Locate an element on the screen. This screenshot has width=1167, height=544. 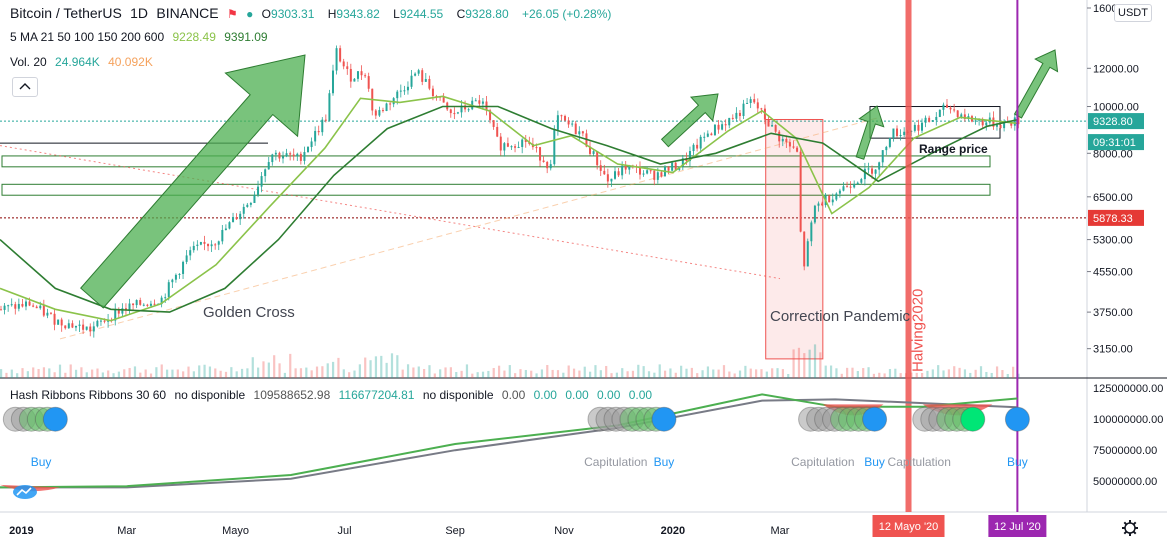
x-tick-label: 2019 is located at coordinates (21, 531).